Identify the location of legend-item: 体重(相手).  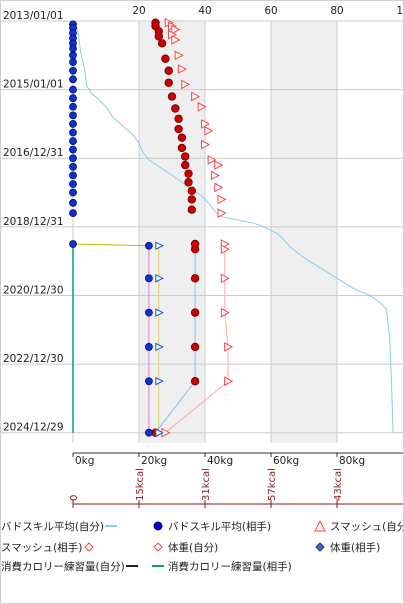
(346, 547).